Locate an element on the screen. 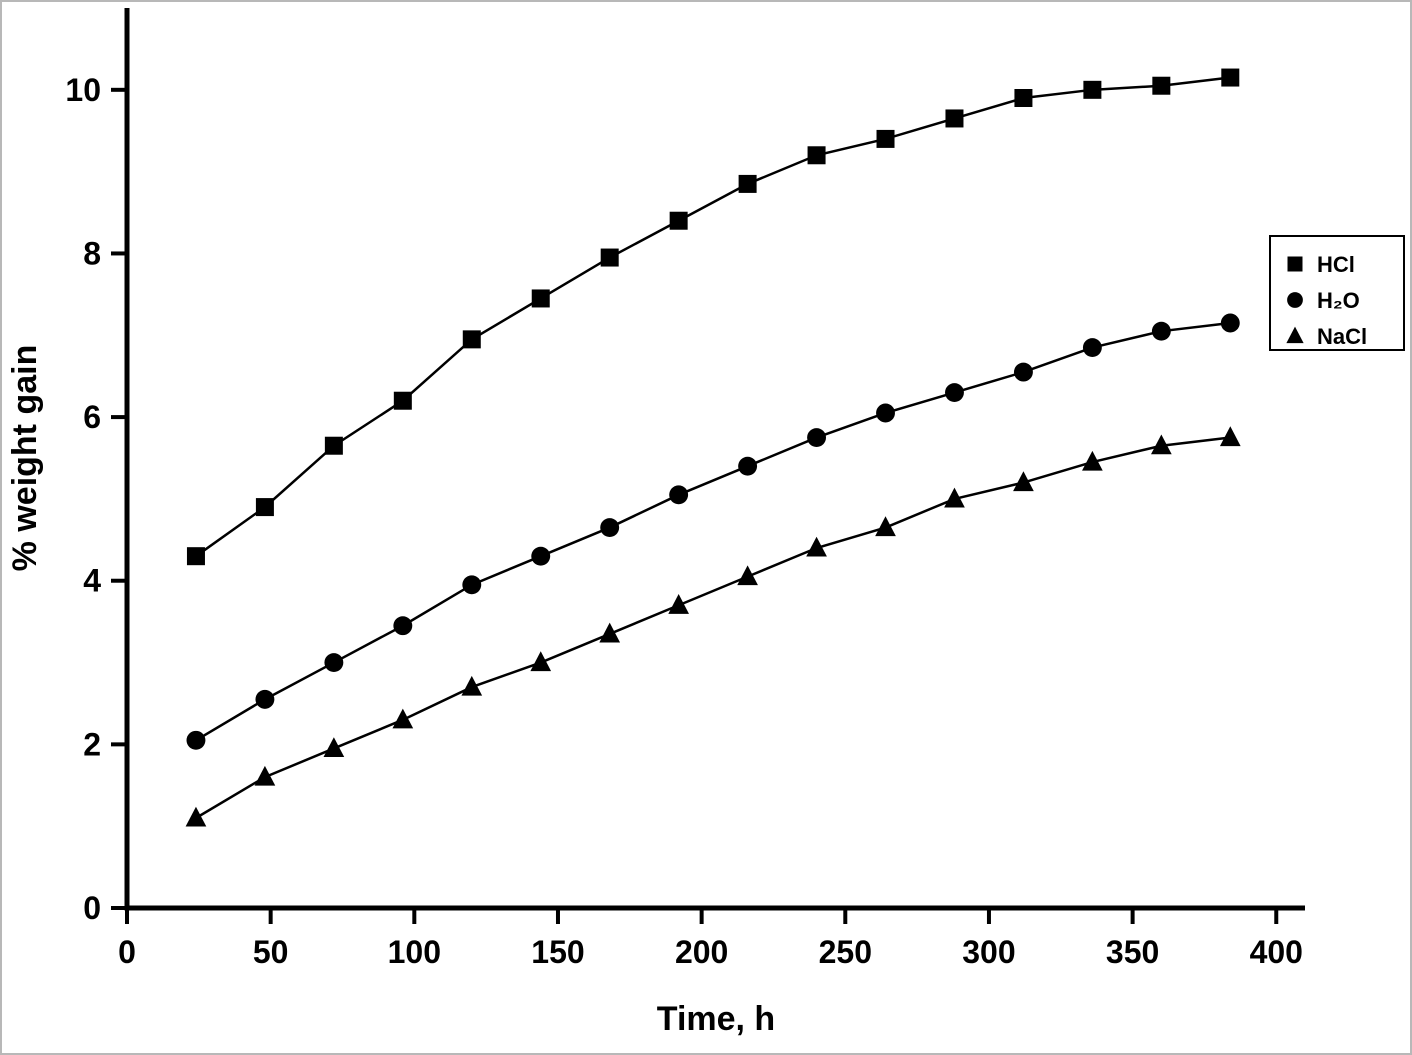 The width and height of the screenshot is (1412, 1055). x-tick-label: 100 is located at coordinates (414, 952).